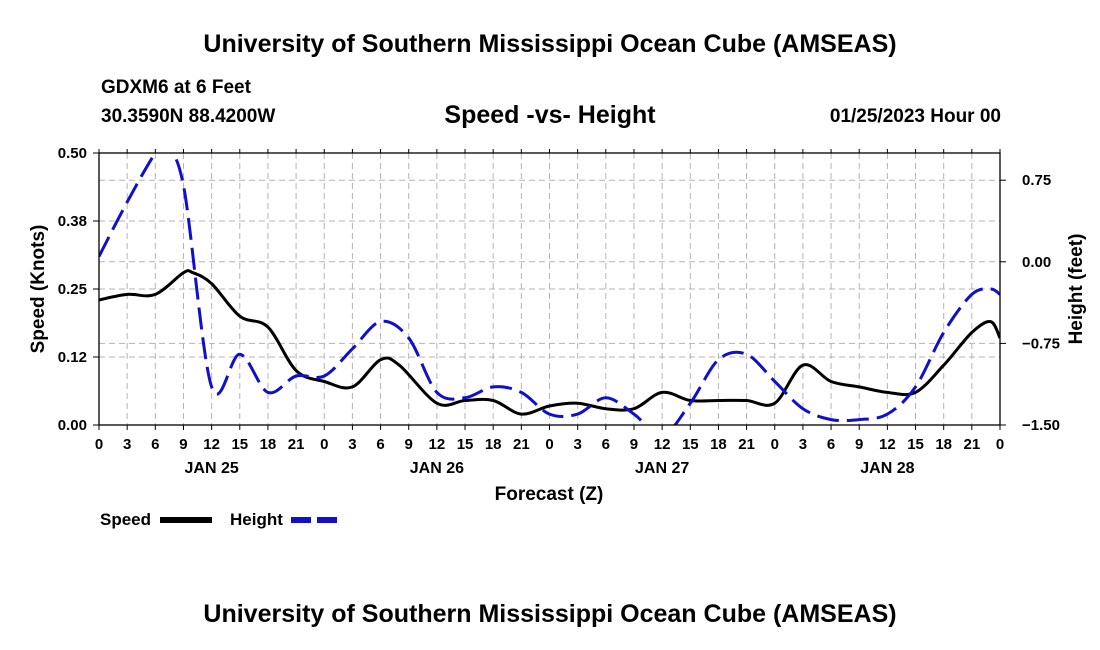 The image size is (1100, 650). I want to click on y-right-tick-label: −1.50, so click(1041, 425).